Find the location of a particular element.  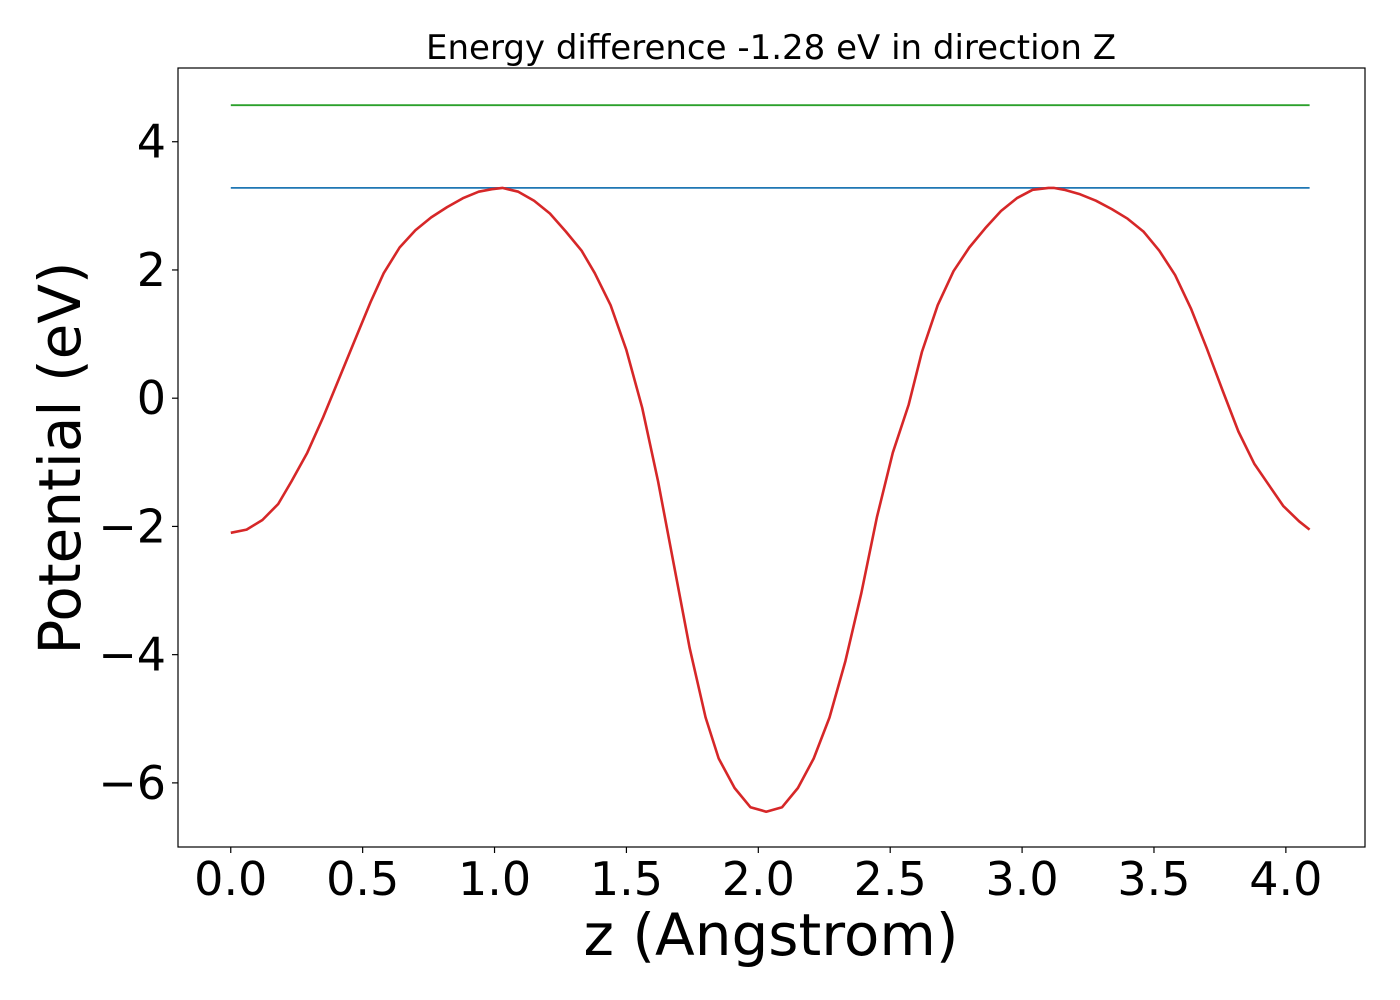

x-tick-label: 0.0 is located at coordinates (230, 879).